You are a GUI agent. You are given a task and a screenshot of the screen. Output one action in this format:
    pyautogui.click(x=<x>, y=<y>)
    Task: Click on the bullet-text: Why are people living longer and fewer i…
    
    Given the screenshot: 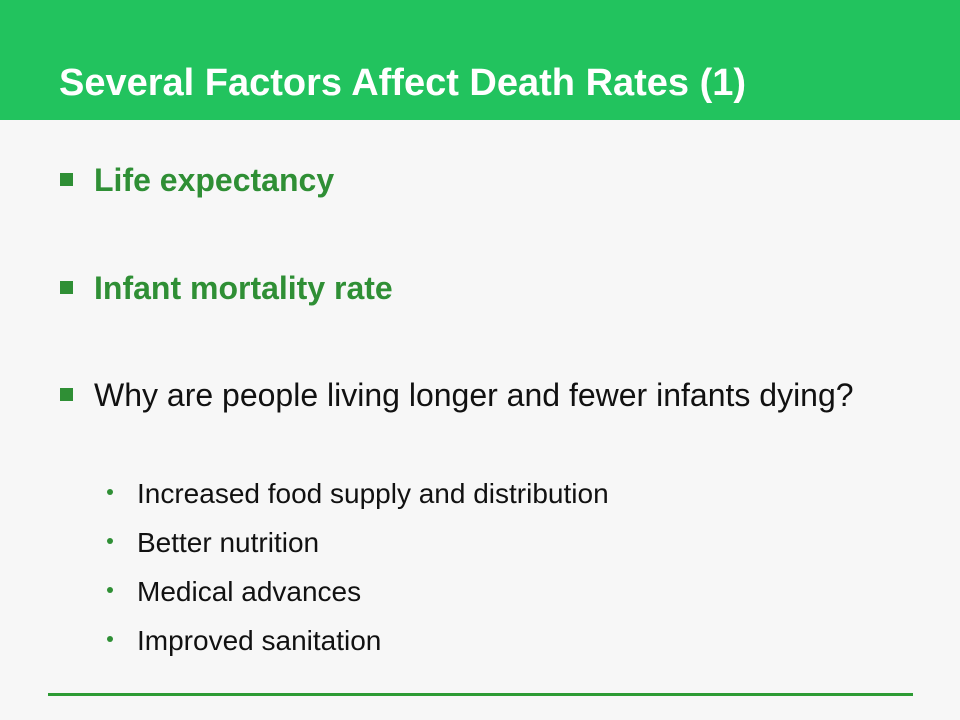 What is the action you would take?
    pyautogui.click(x=474, y=395)
    